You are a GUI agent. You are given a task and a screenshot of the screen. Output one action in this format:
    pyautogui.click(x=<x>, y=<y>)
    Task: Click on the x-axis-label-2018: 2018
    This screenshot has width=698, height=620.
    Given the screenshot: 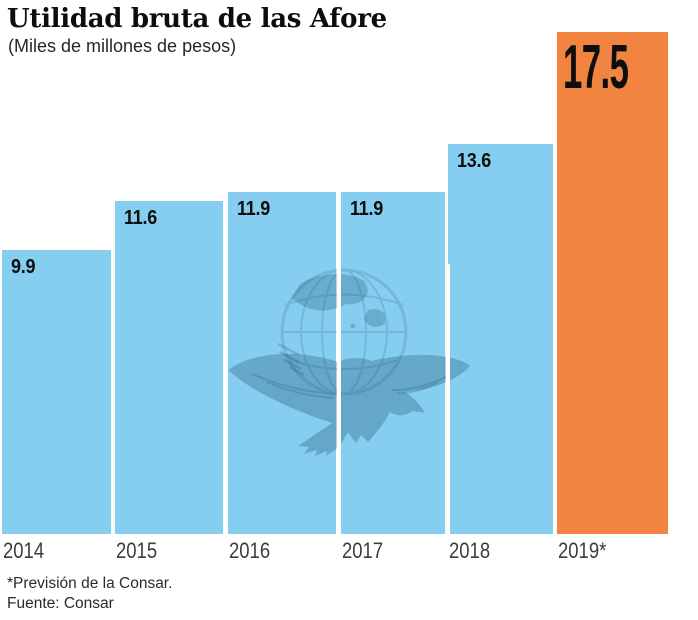 What is the action you would take?
    pyautogui.click(x=470, y=550)
    